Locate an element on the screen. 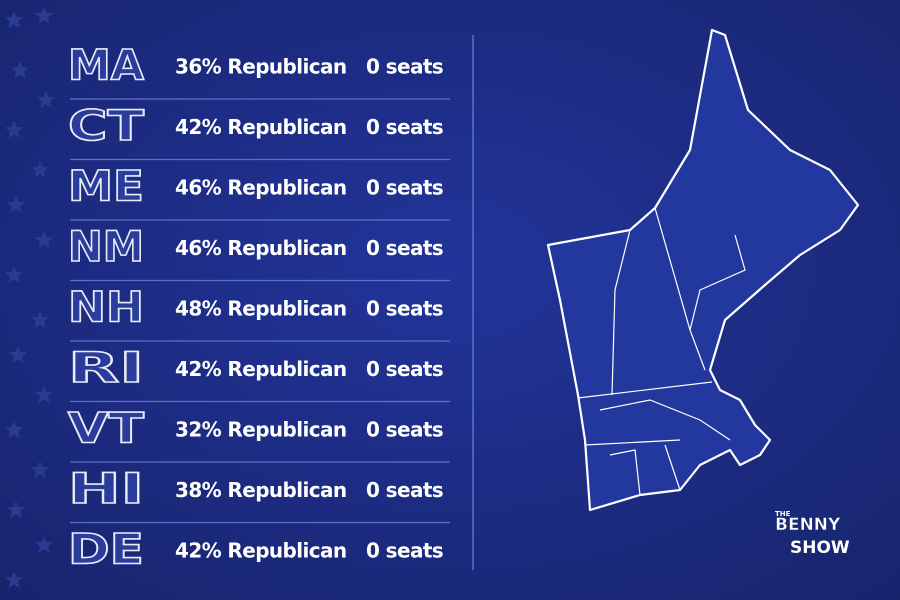 The width and height of the screenshot is (900, 600). state-code: MA is located at coordinates (106, 65).